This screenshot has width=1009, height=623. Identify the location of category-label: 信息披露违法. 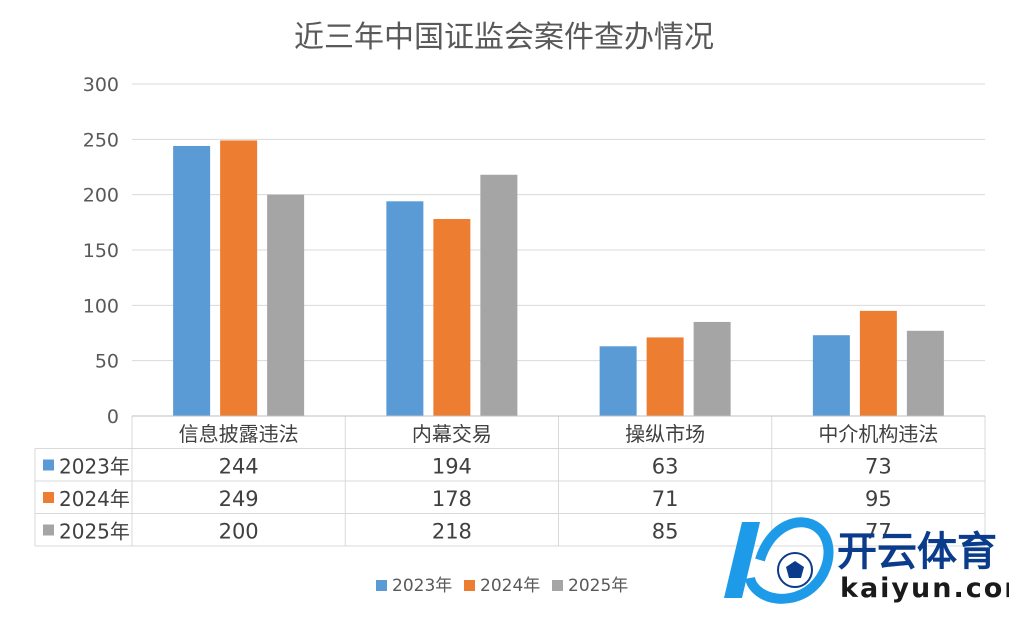
(239, 434).